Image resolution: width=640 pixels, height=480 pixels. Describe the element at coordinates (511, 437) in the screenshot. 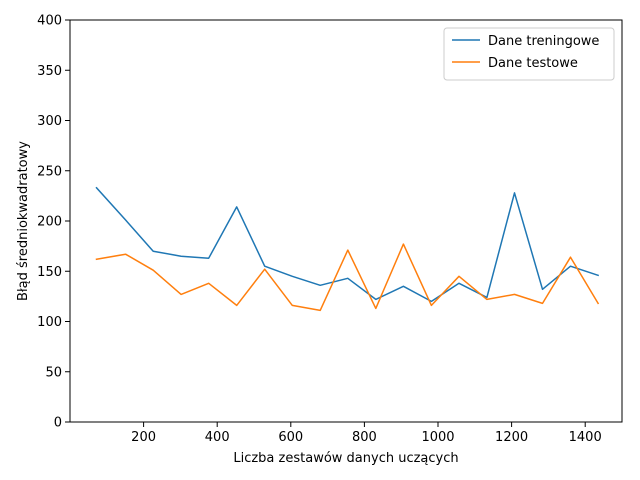

I see `x-tick-label: 1200` at that location.